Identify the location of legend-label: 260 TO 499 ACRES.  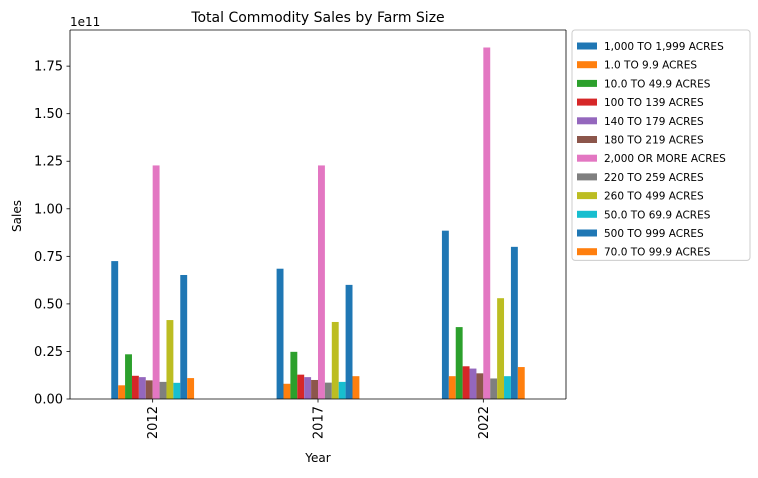
(654, 197).